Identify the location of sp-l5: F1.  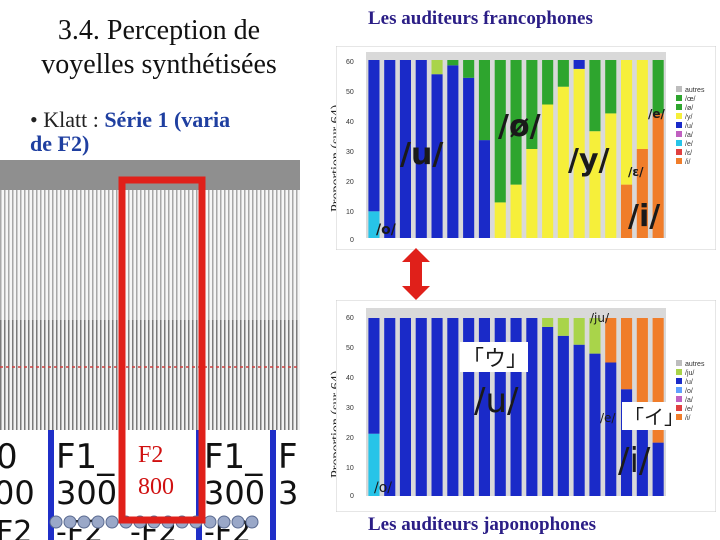
(289, 457).